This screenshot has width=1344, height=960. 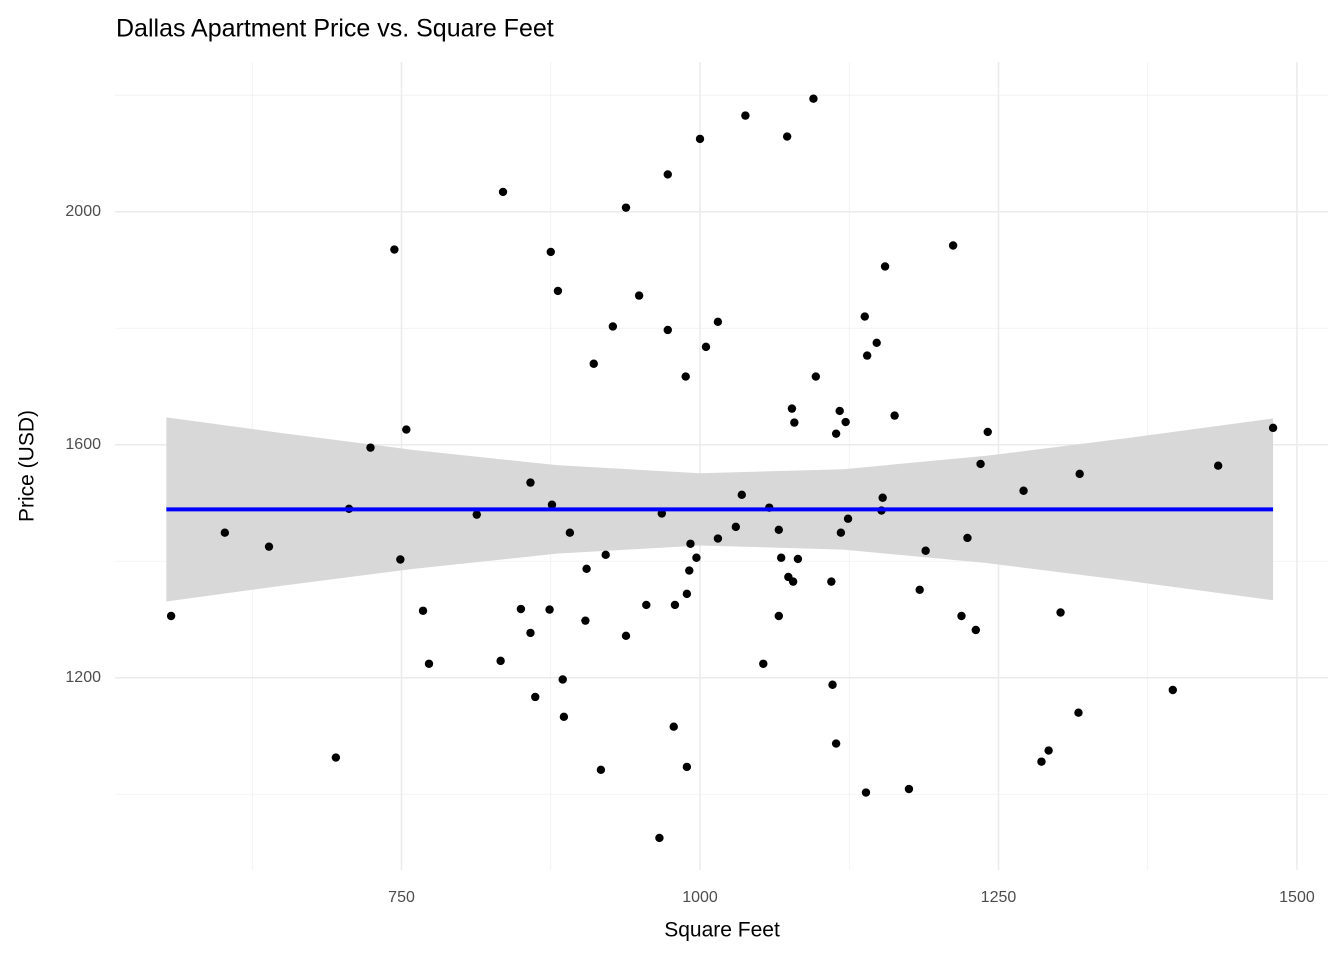 I want to click on x-tick-label: 1500, so click(x=1297, y=897).